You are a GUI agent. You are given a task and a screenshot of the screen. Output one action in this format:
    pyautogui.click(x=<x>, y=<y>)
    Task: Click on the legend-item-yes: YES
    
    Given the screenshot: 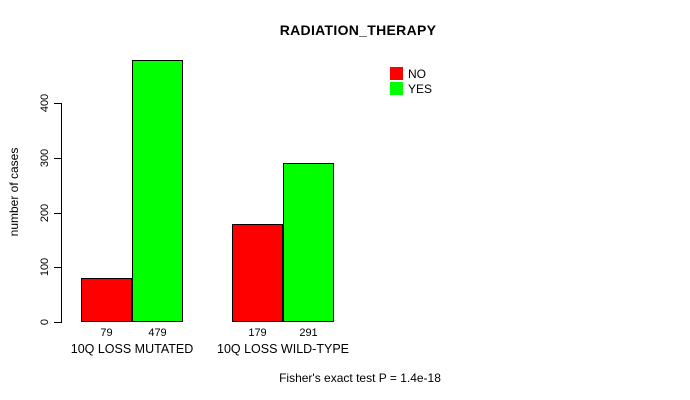 What is the action you would take?
    pyautogui.click(x=411, y=88)
    